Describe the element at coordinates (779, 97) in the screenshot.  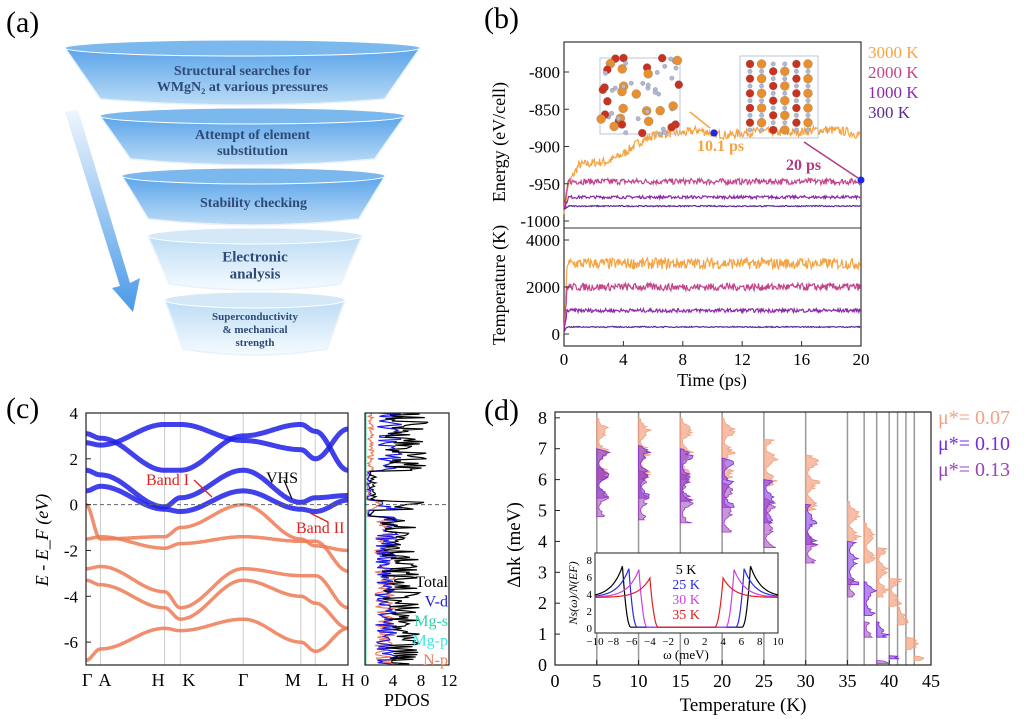
I see `cell-box` at that location.